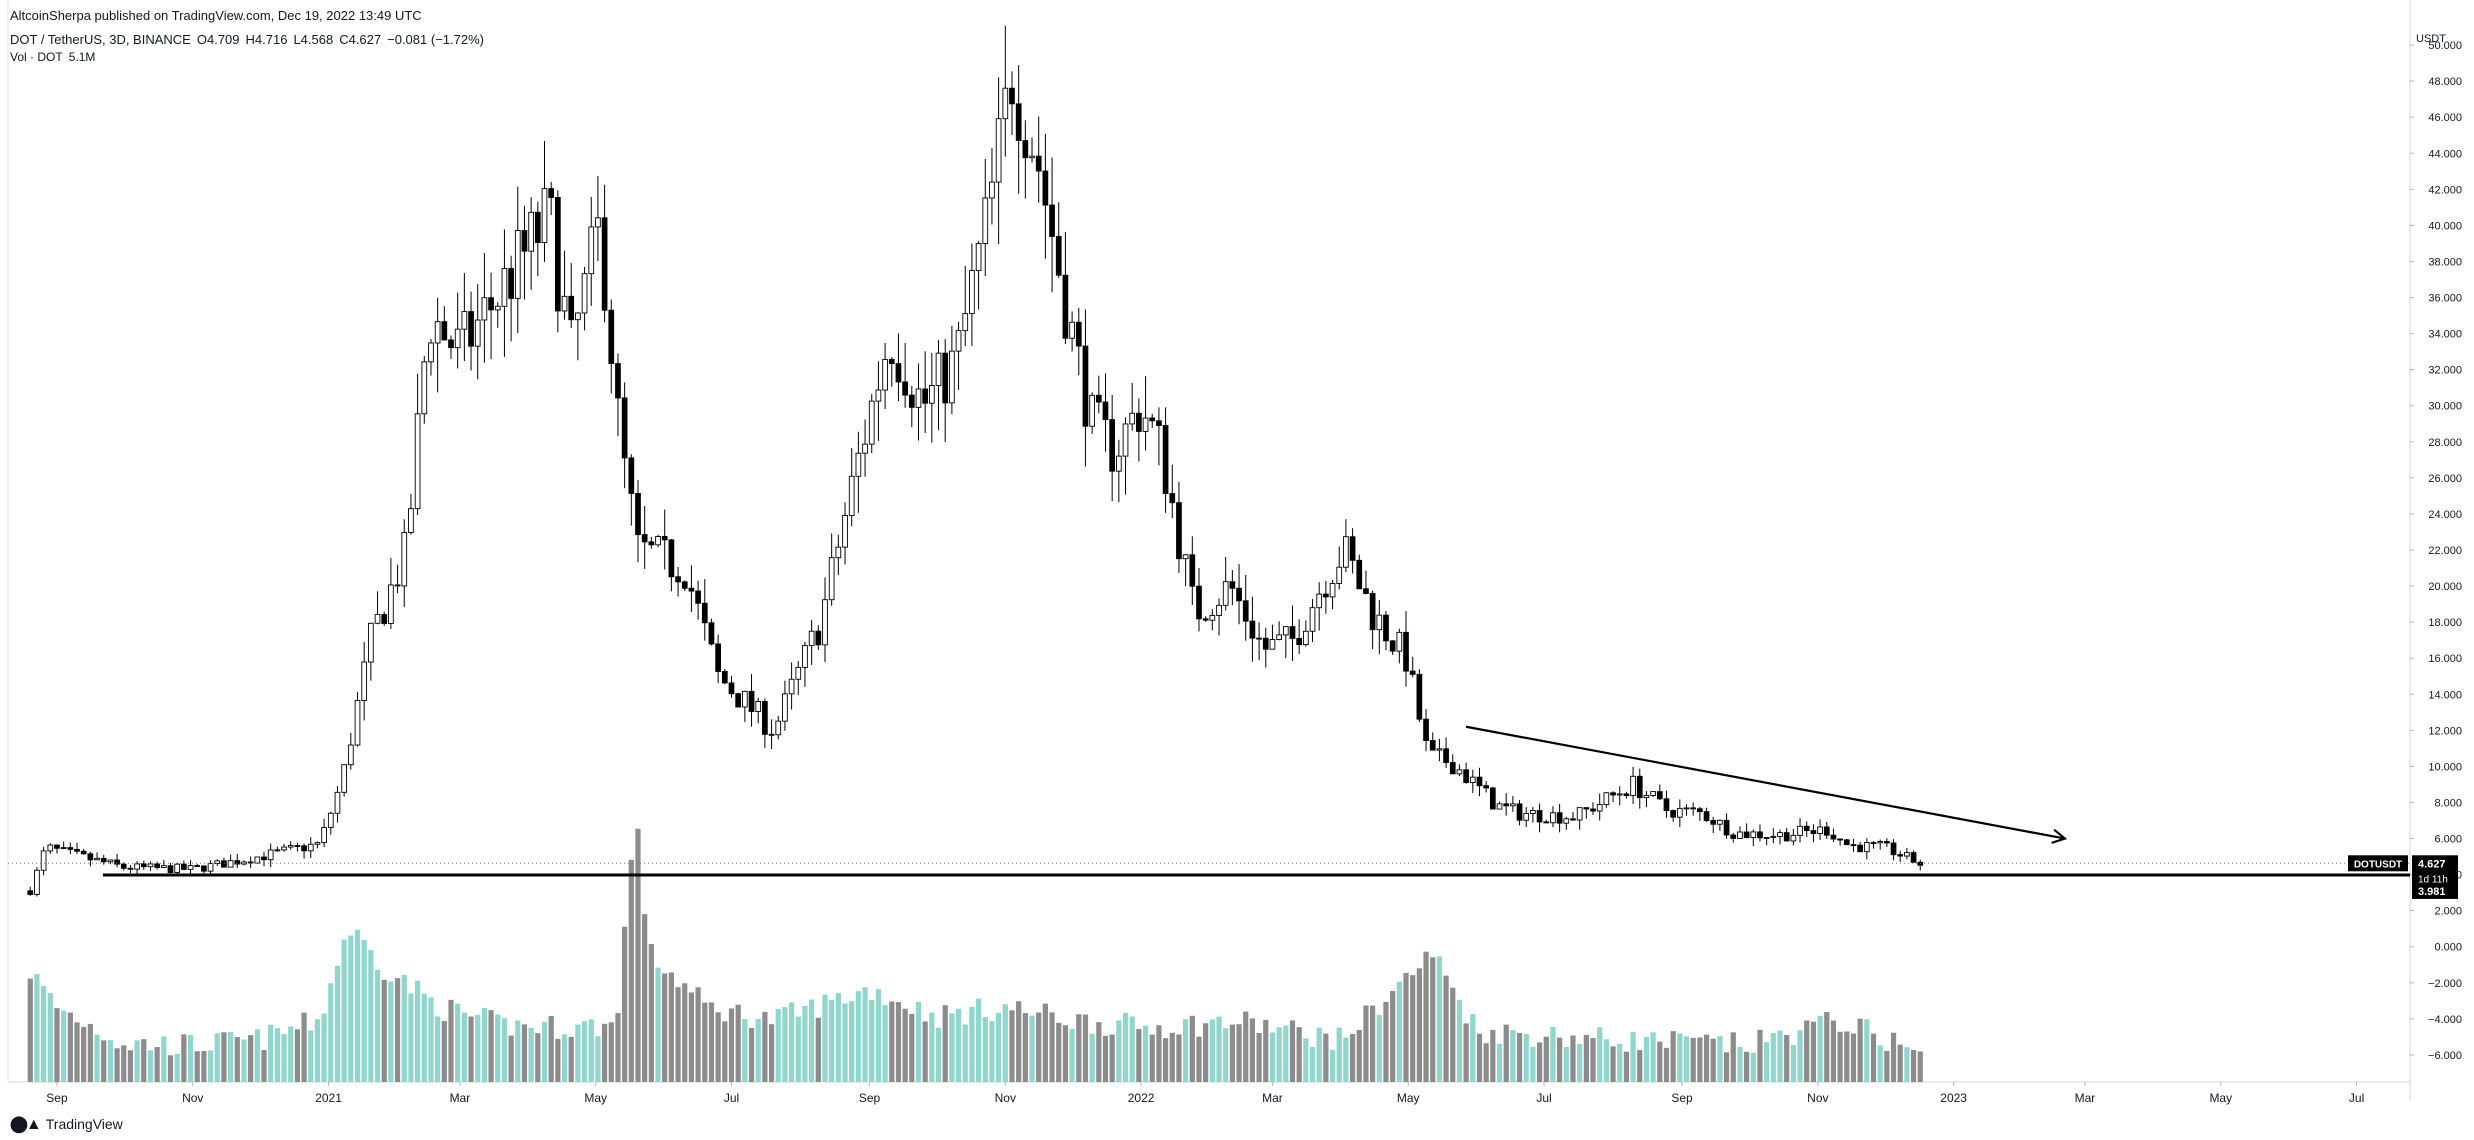 The width and height of the screenshot is (2474, 1140). Describe the element at coordinates (2448, 948) in the screenshot. I see `y-tick-label: 0.000` at that location.